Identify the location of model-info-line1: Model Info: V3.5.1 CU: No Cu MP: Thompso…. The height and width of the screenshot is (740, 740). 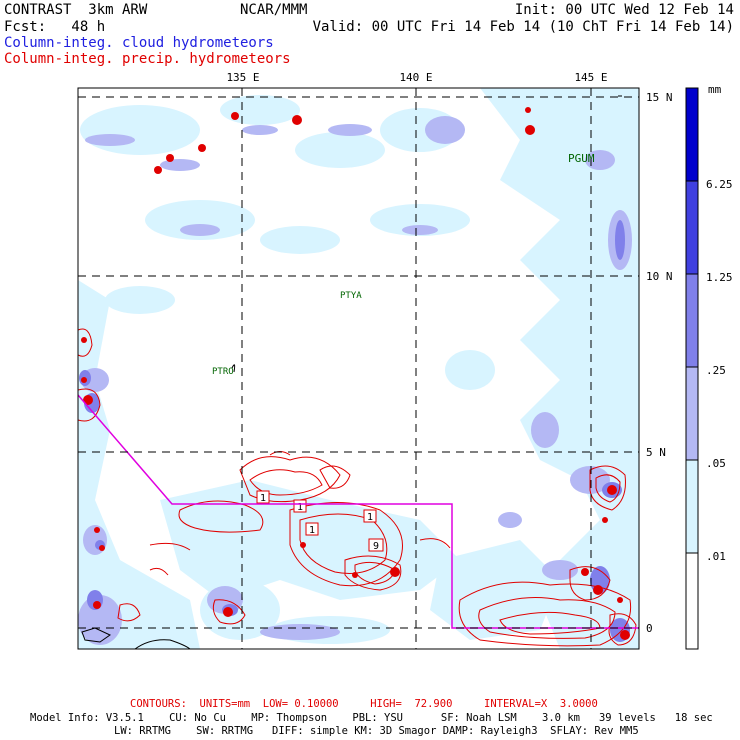
(371, 718).